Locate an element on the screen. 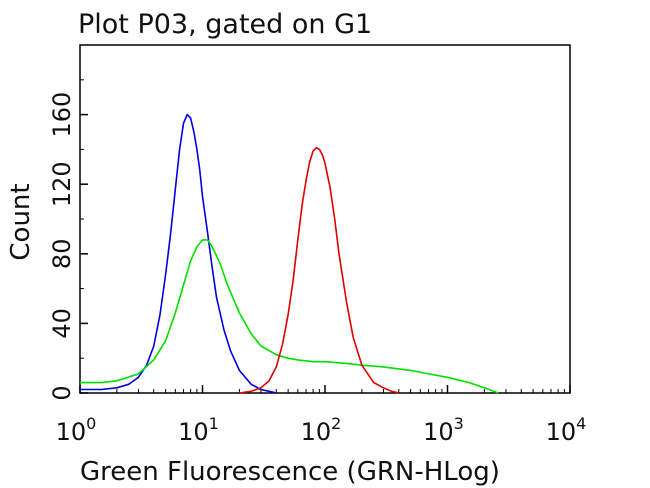  x-tick-label: 103 is located at coordinates (443, 430).